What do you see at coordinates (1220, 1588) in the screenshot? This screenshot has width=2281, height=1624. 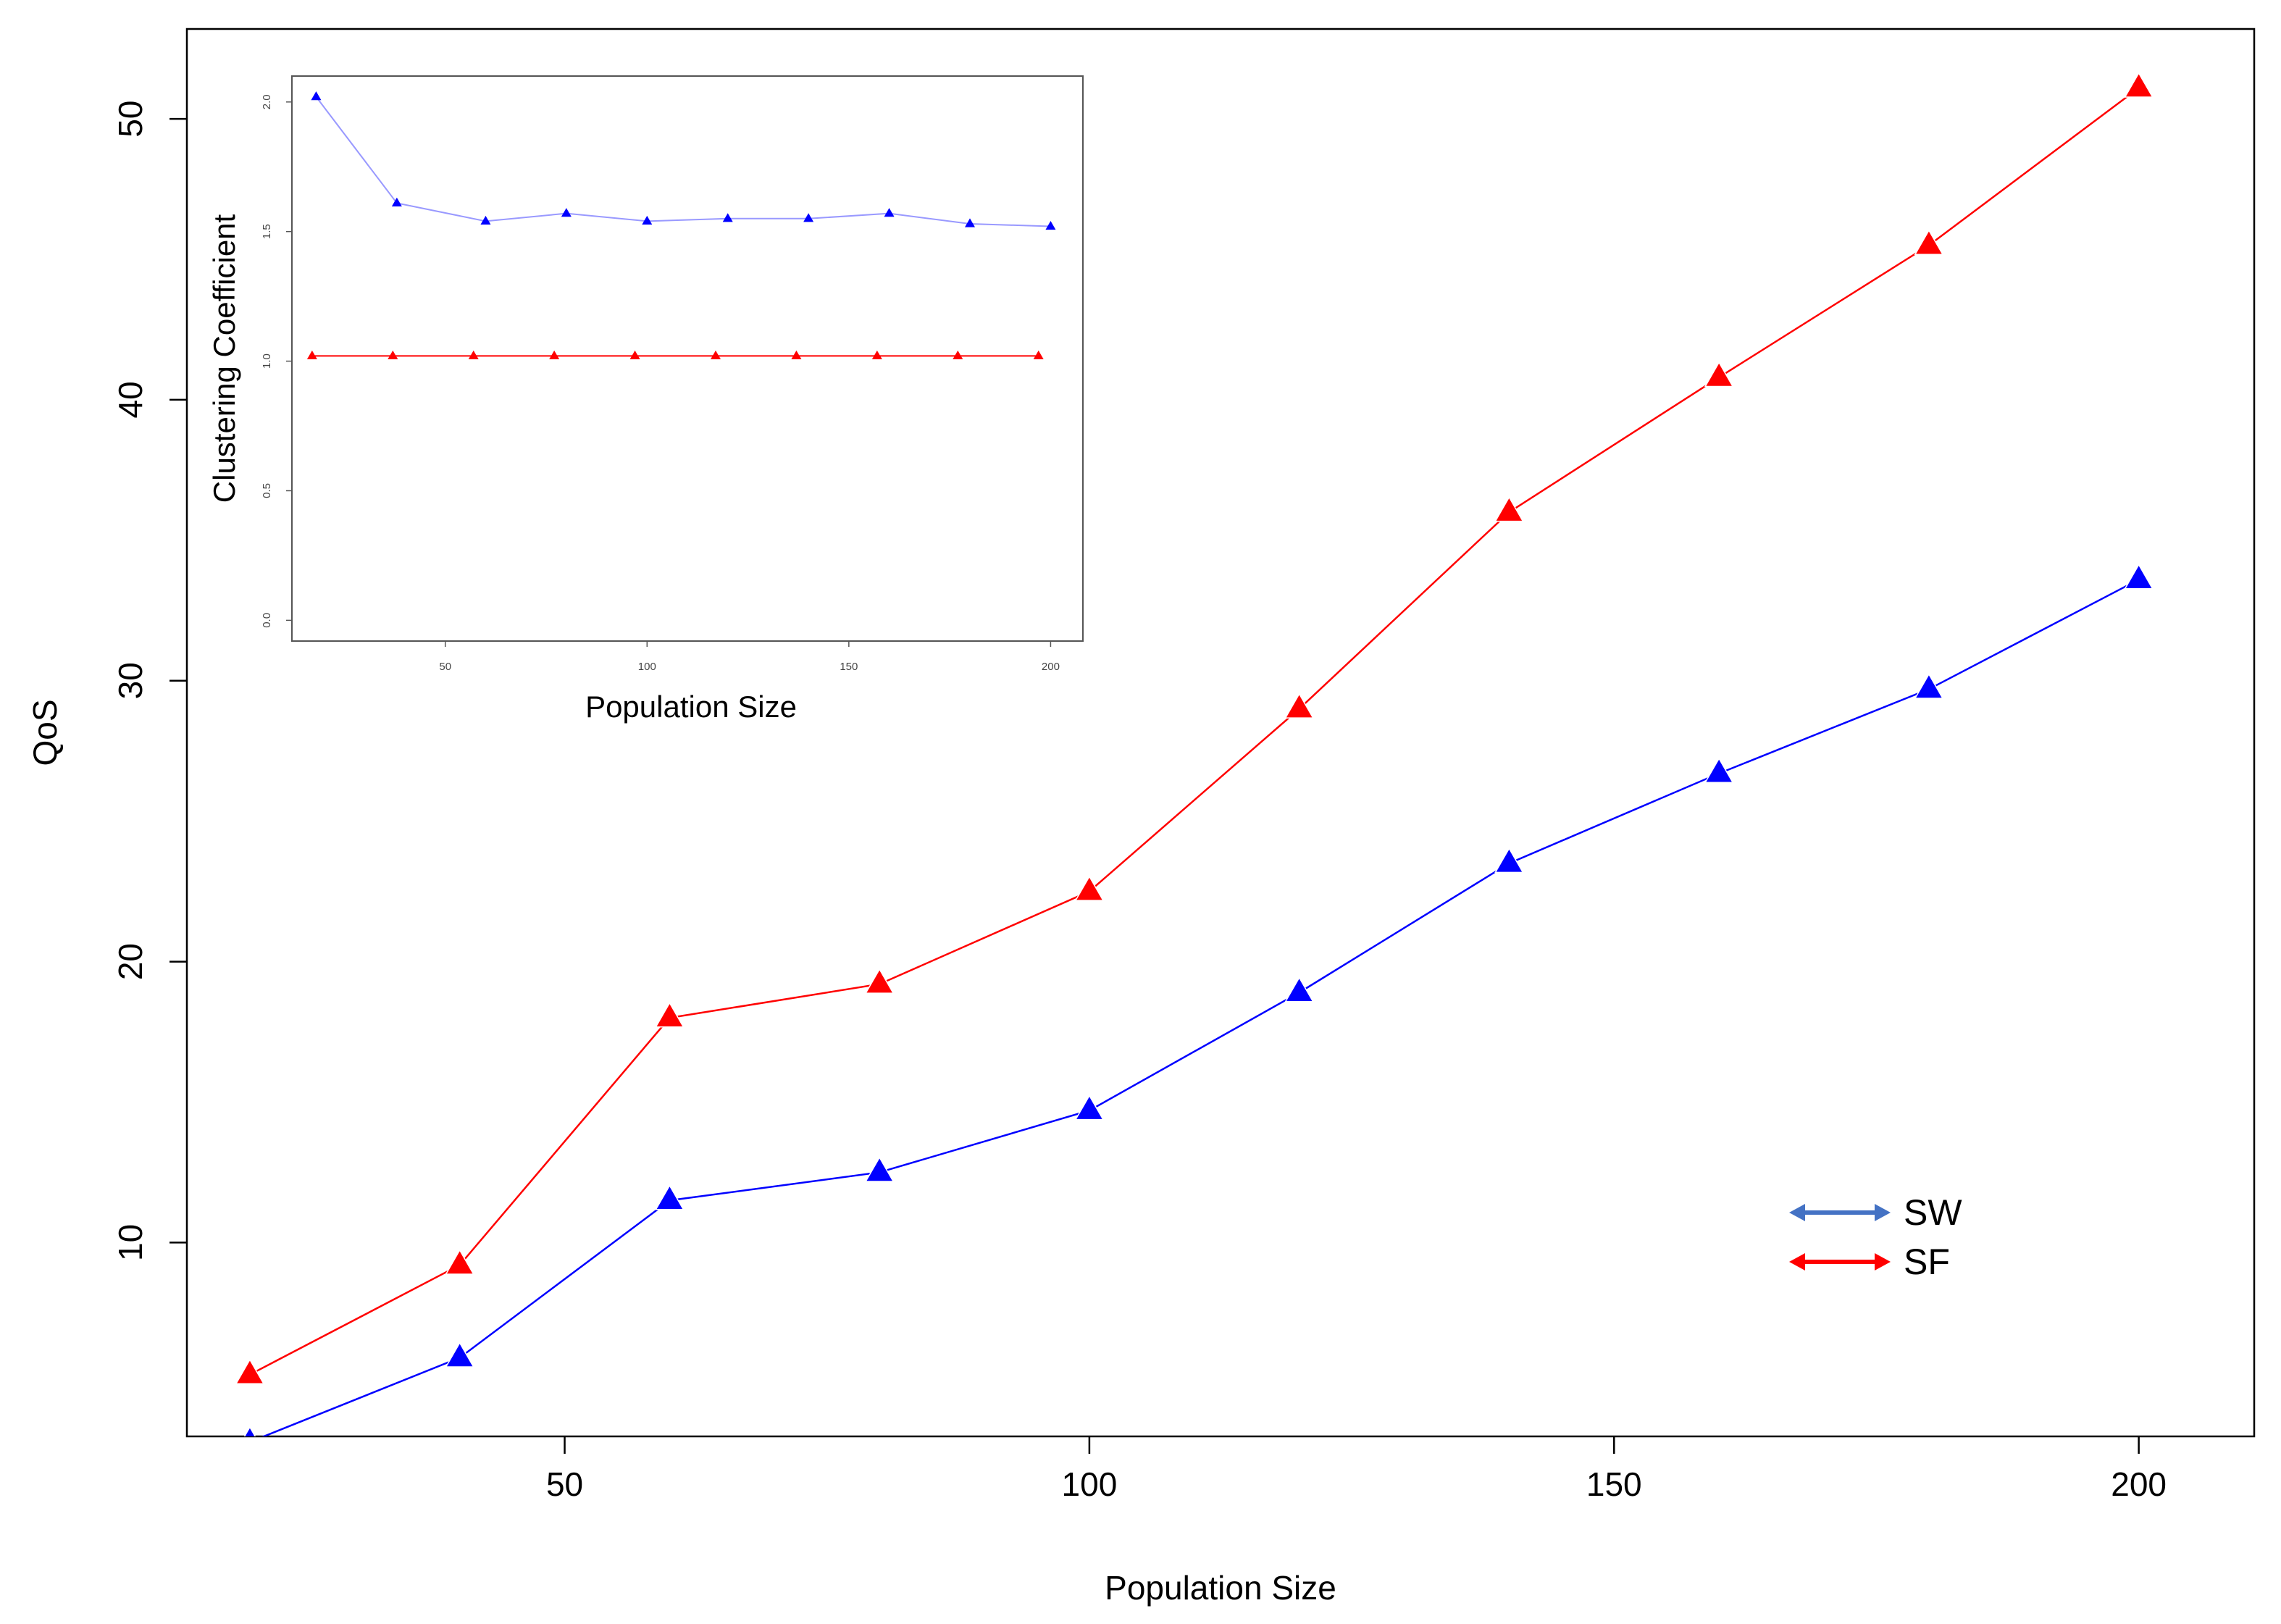 I see `x-axis-label: Population Size` at bounding box center [1220, 1588].